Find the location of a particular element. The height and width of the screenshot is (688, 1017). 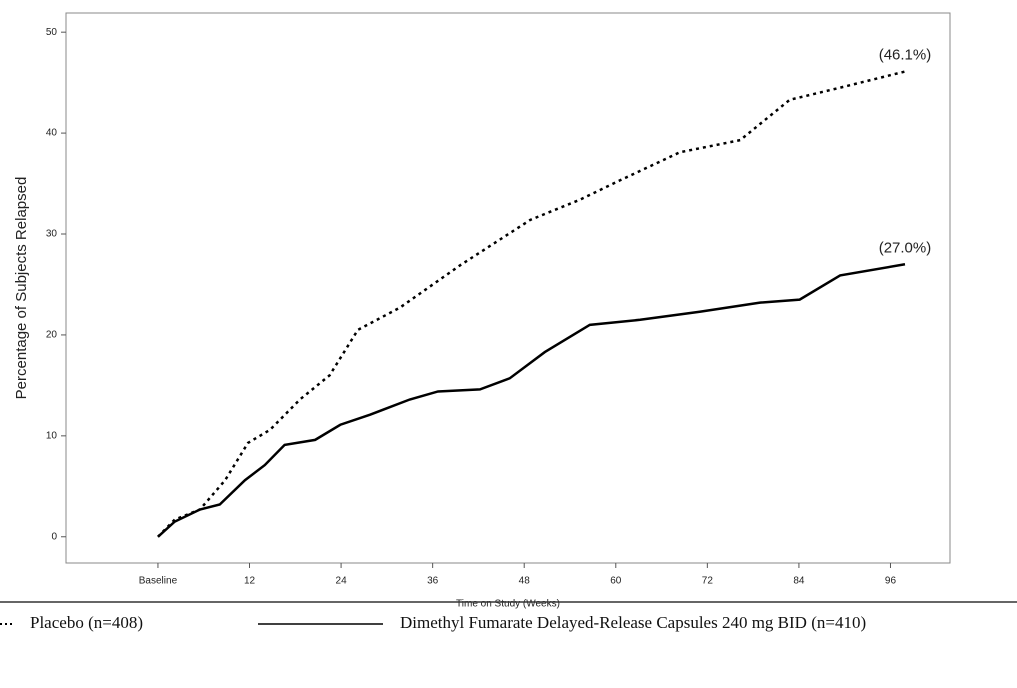

x-tick-label: 60 is located at coordinates (616, 581).